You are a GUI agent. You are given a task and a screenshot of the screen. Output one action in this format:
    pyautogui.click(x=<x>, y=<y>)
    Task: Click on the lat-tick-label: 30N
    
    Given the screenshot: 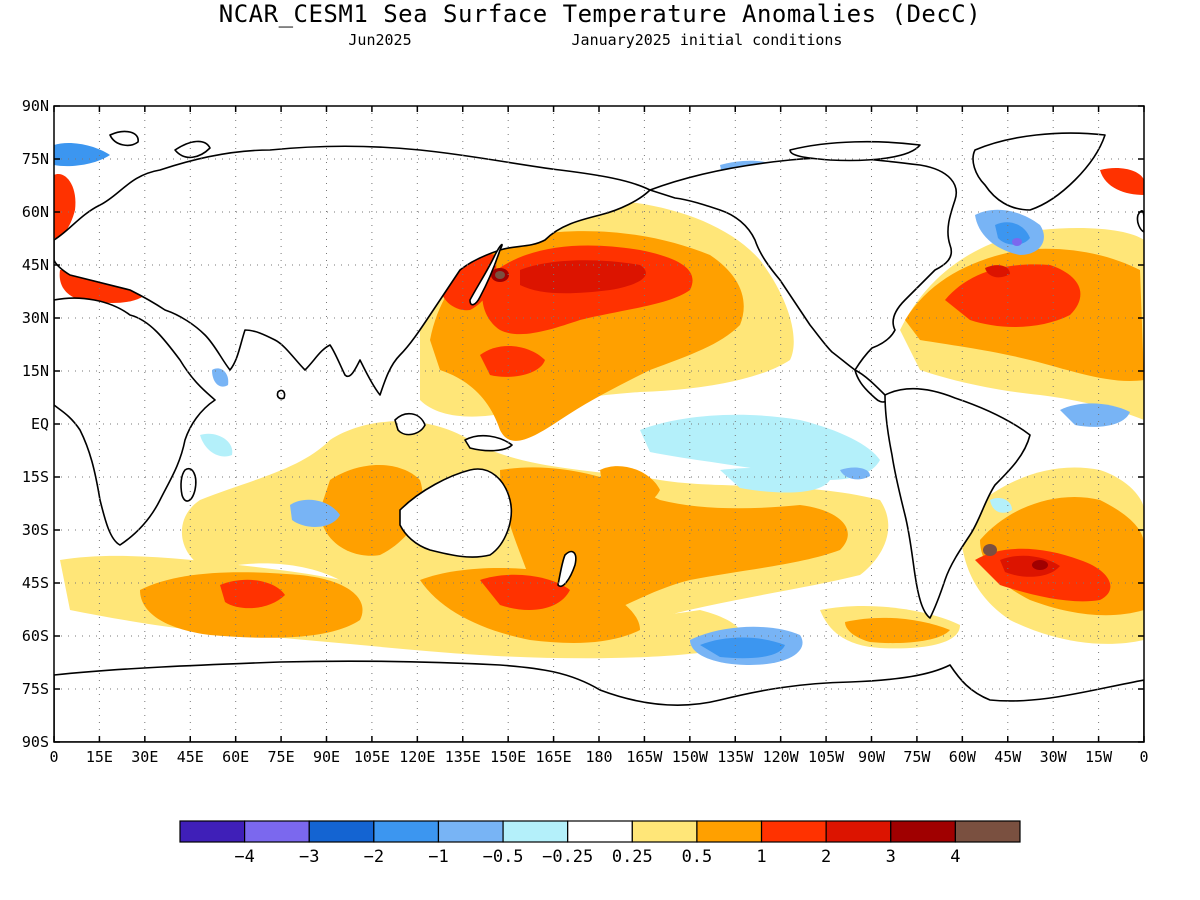 What is the action you would take?
    pyautogui.click(x=35, y=318)
    